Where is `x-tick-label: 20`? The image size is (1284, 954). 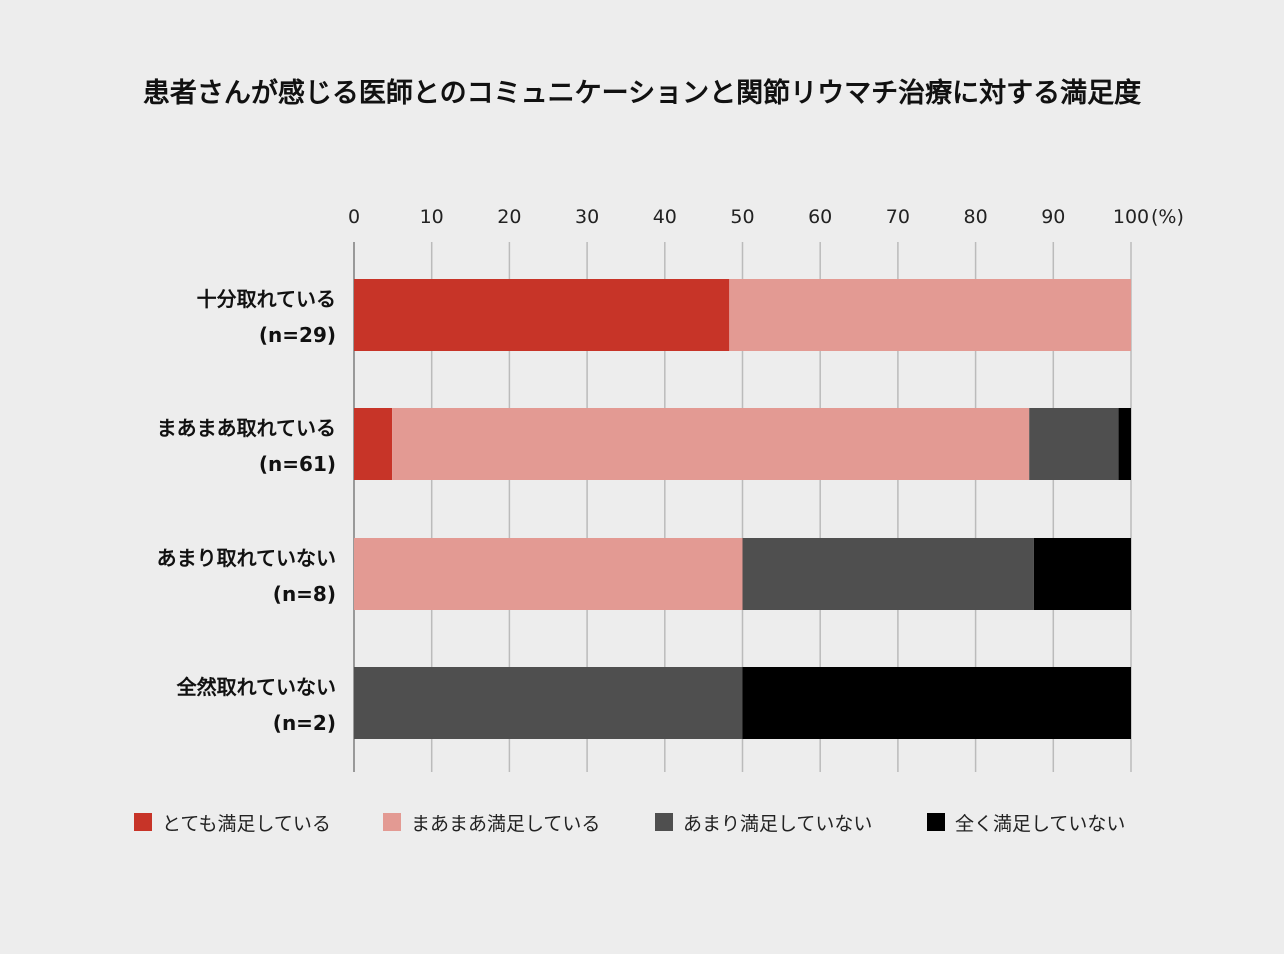
x-tick-label: 20 is located at coordinates (509, 217).